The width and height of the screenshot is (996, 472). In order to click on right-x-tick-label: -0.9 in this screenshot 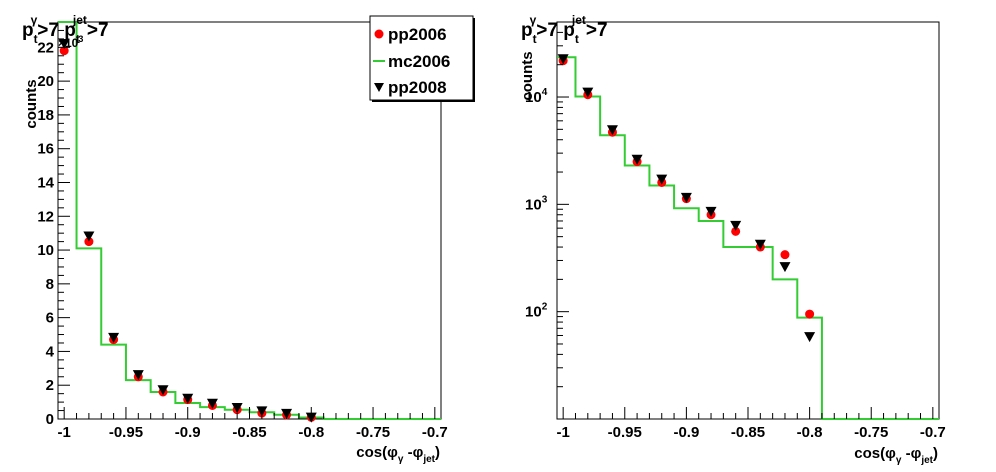, I will do `click(686, 432)`.